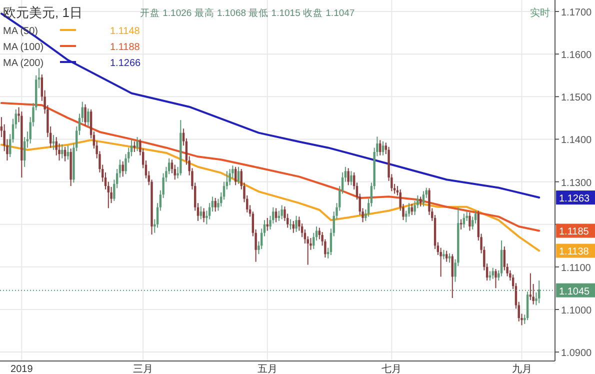  What do you see at coordinates (22, 369) in the screenshot?
I see `x-tick-label: 2019` at bounding box center [22, 369].